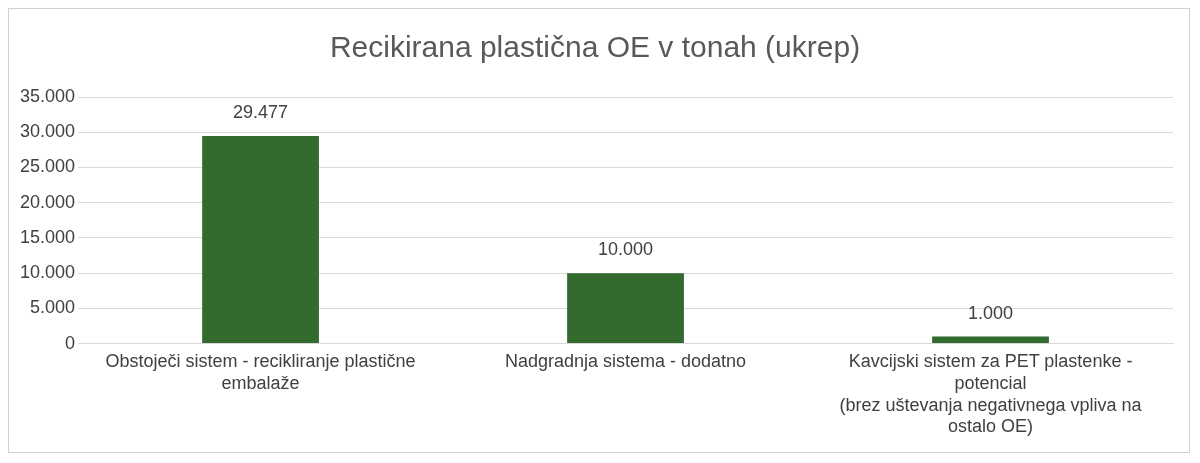  I want to click on x-tick-label: Kavcijski sistem za PET plastenke - potencial (brez uštevanja negativnega vpliva na ostalo OE), so click(991, 394).